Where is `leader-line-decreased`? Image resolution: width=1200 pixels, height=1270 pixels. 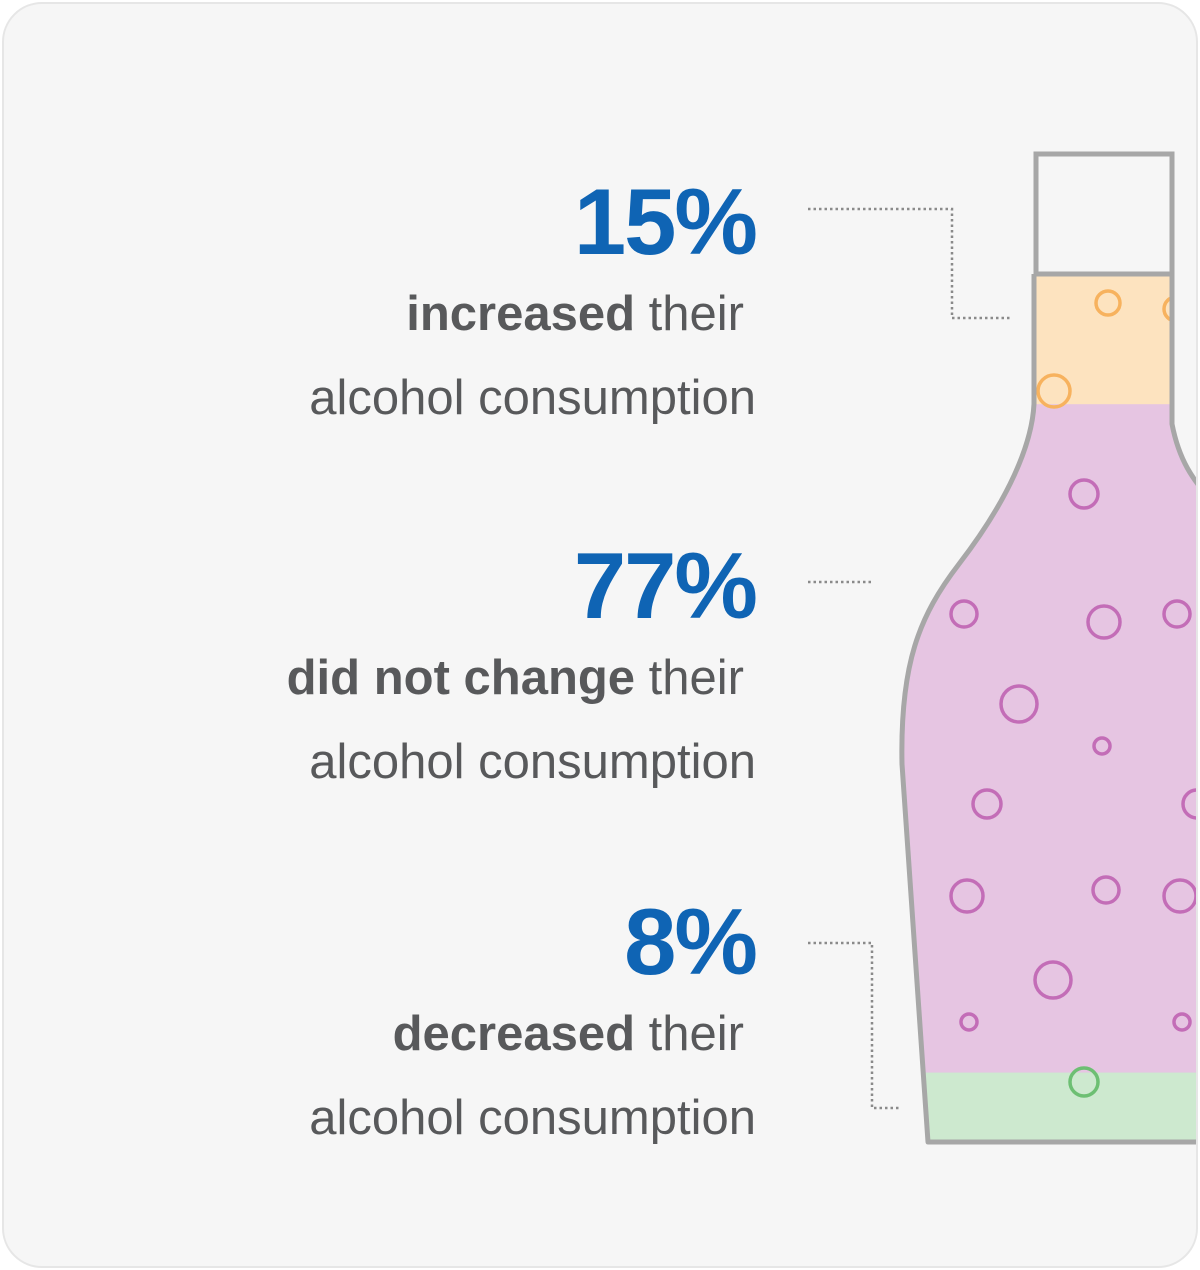 leader-line-decreased is located at coordinates (854, 1025).